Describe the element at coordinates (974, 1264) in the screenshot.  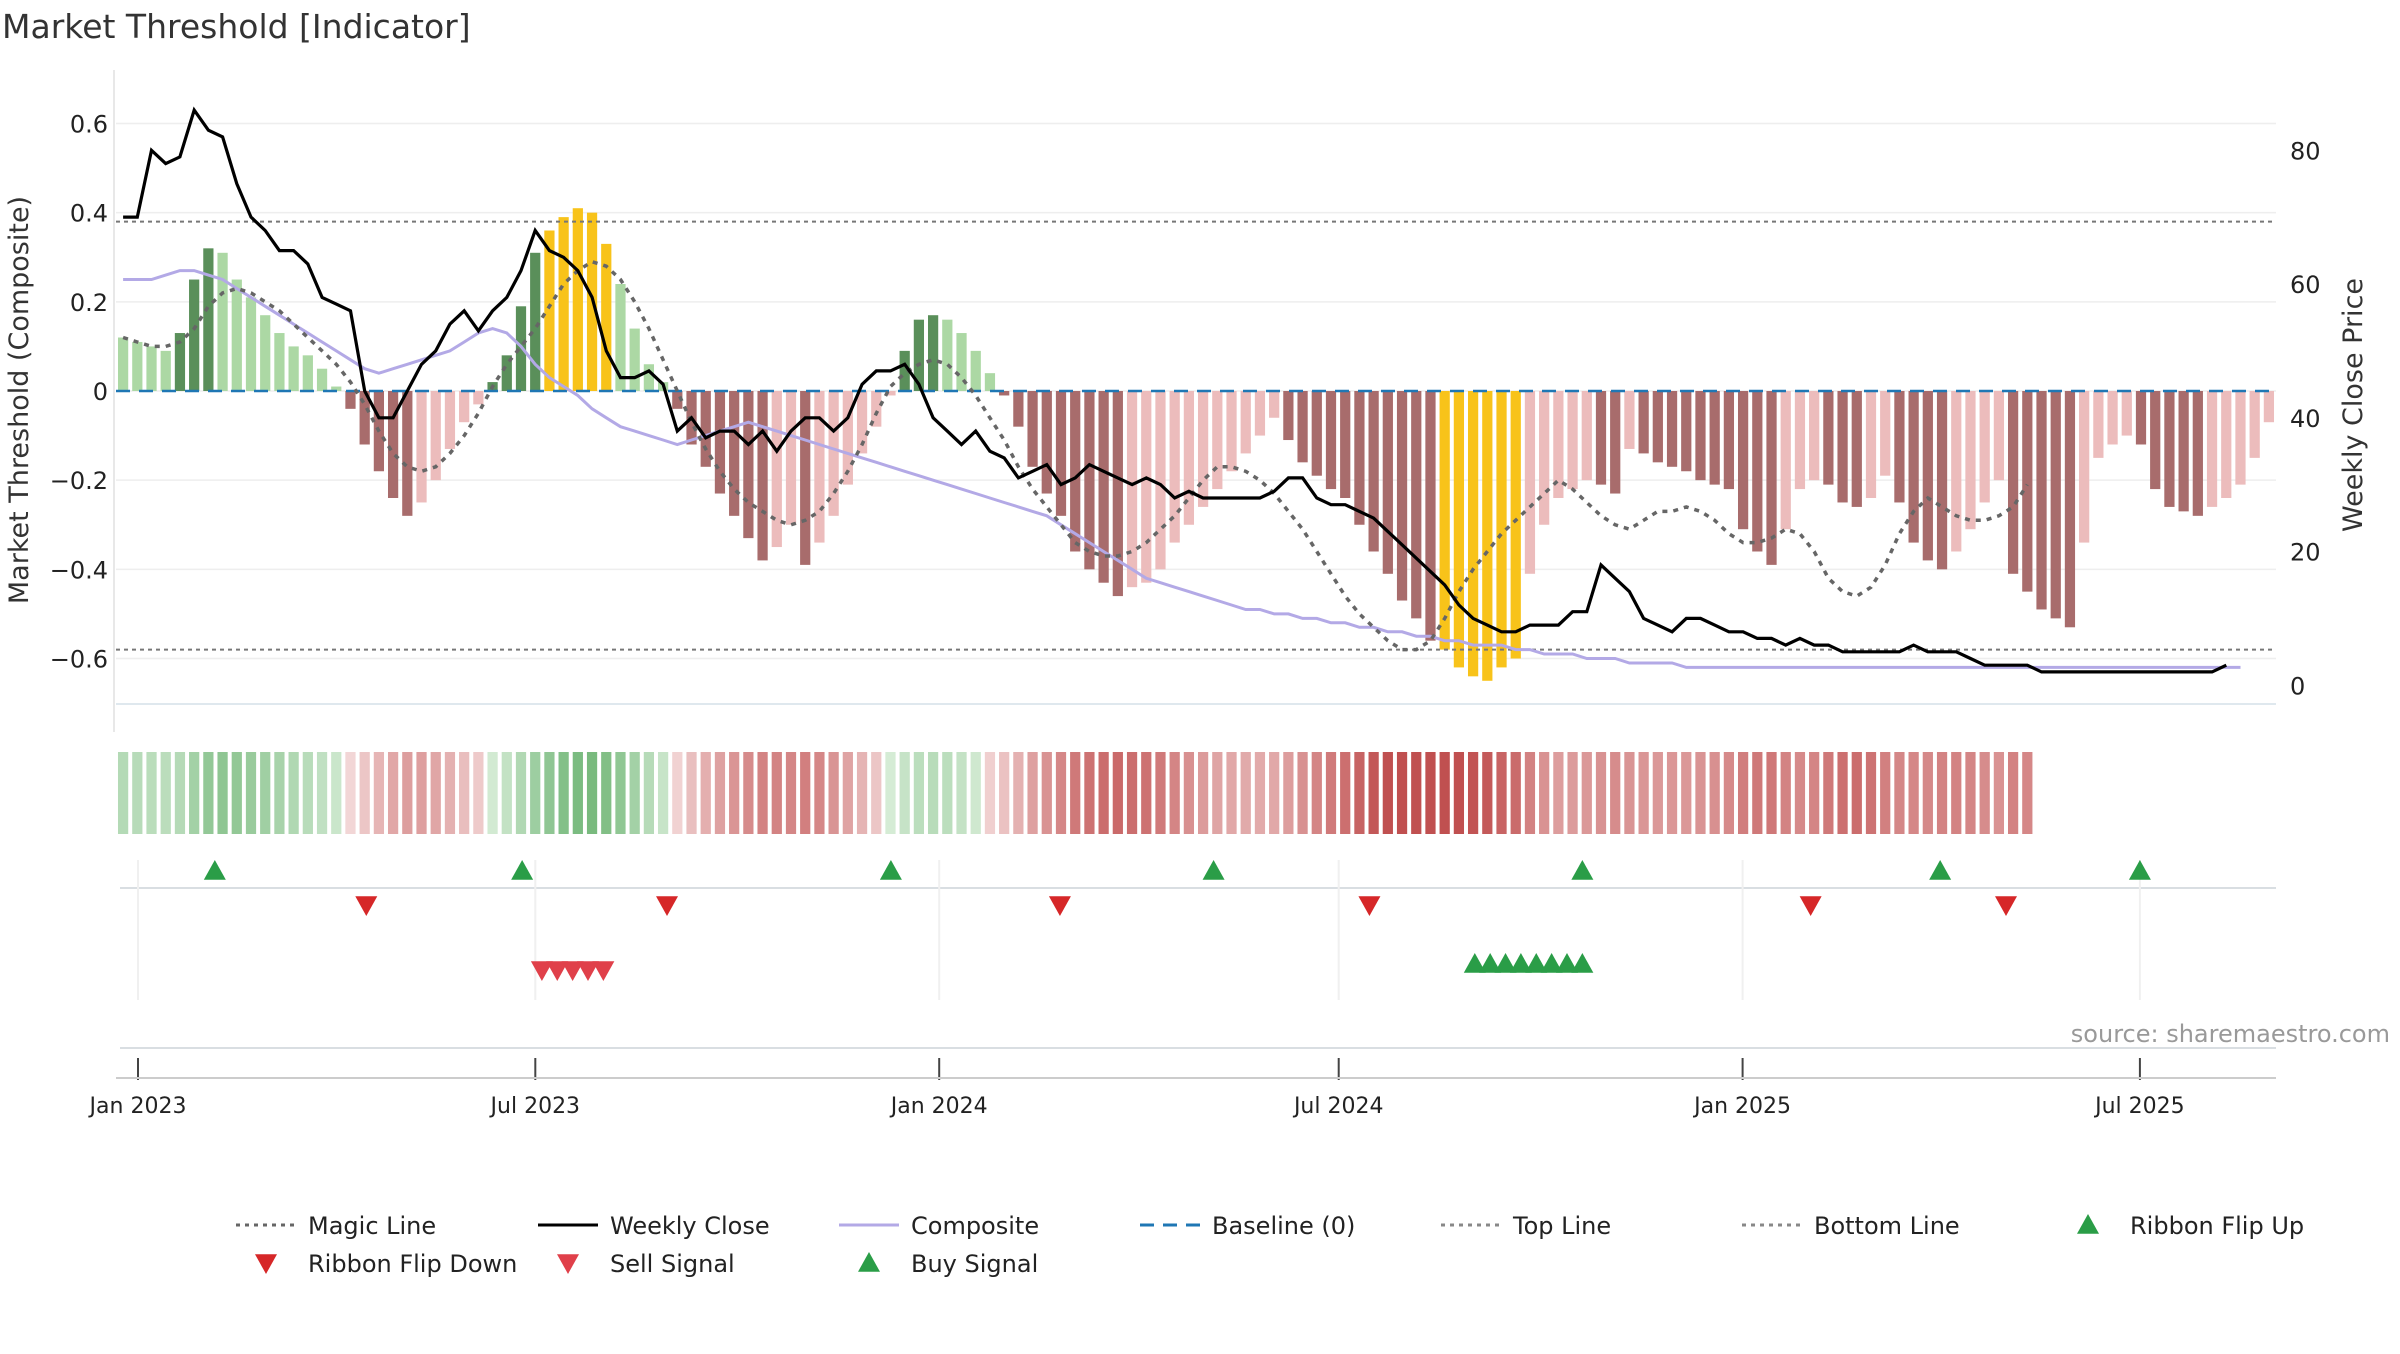
I see `legend-label: Buy Signal` at that location.